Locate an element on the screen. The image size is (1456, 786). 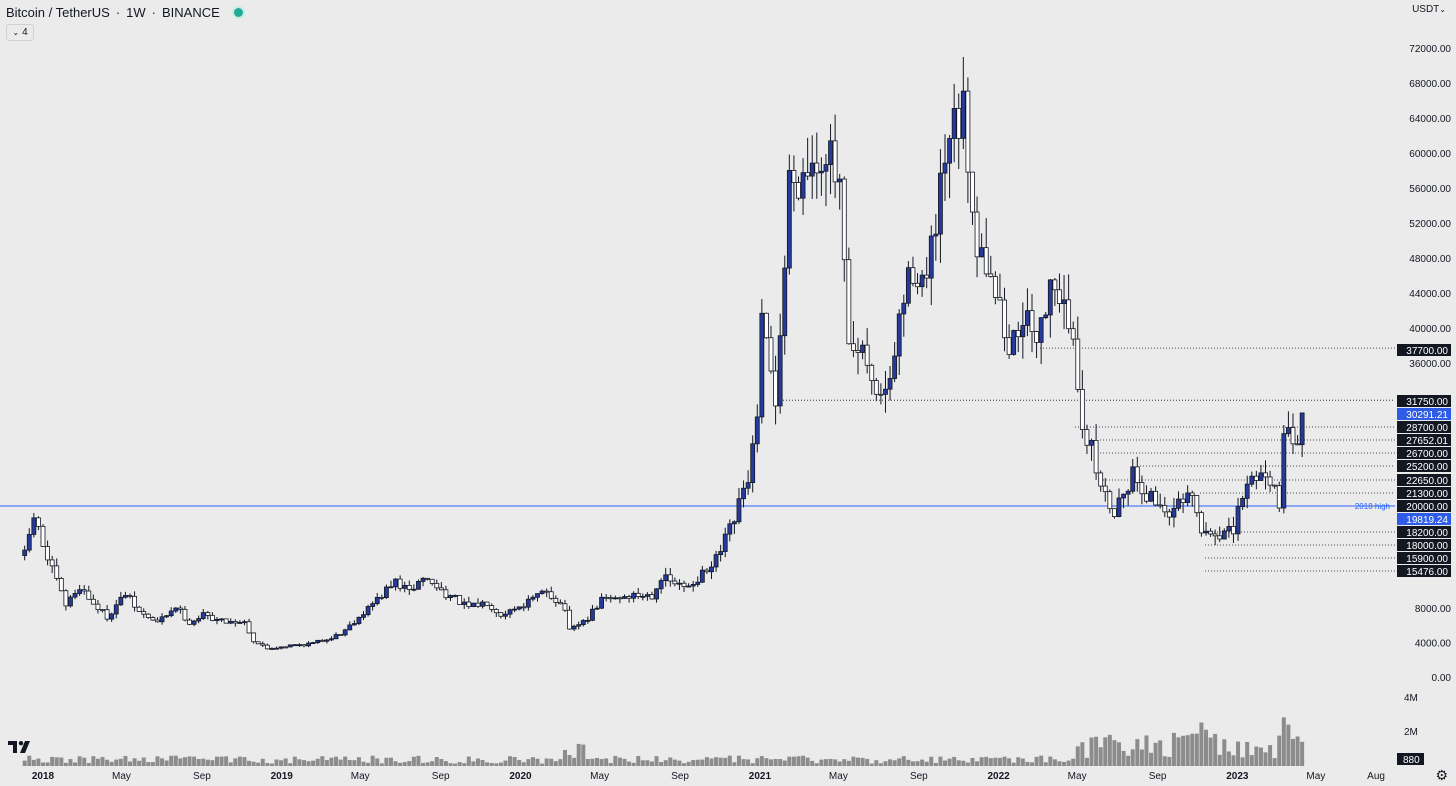
svg-text: 20000.00 is located at coordinates (1427, 507).